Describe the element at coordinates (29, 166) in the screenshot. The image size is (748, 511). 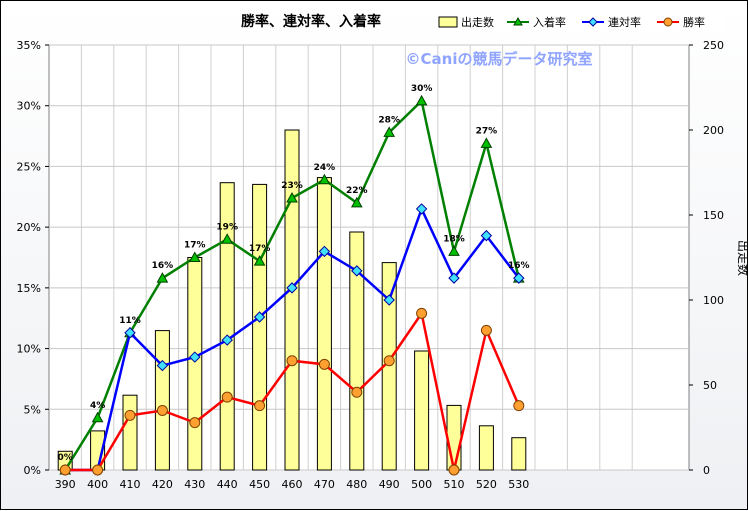
I see `y-tick-label: 25%` at that location.